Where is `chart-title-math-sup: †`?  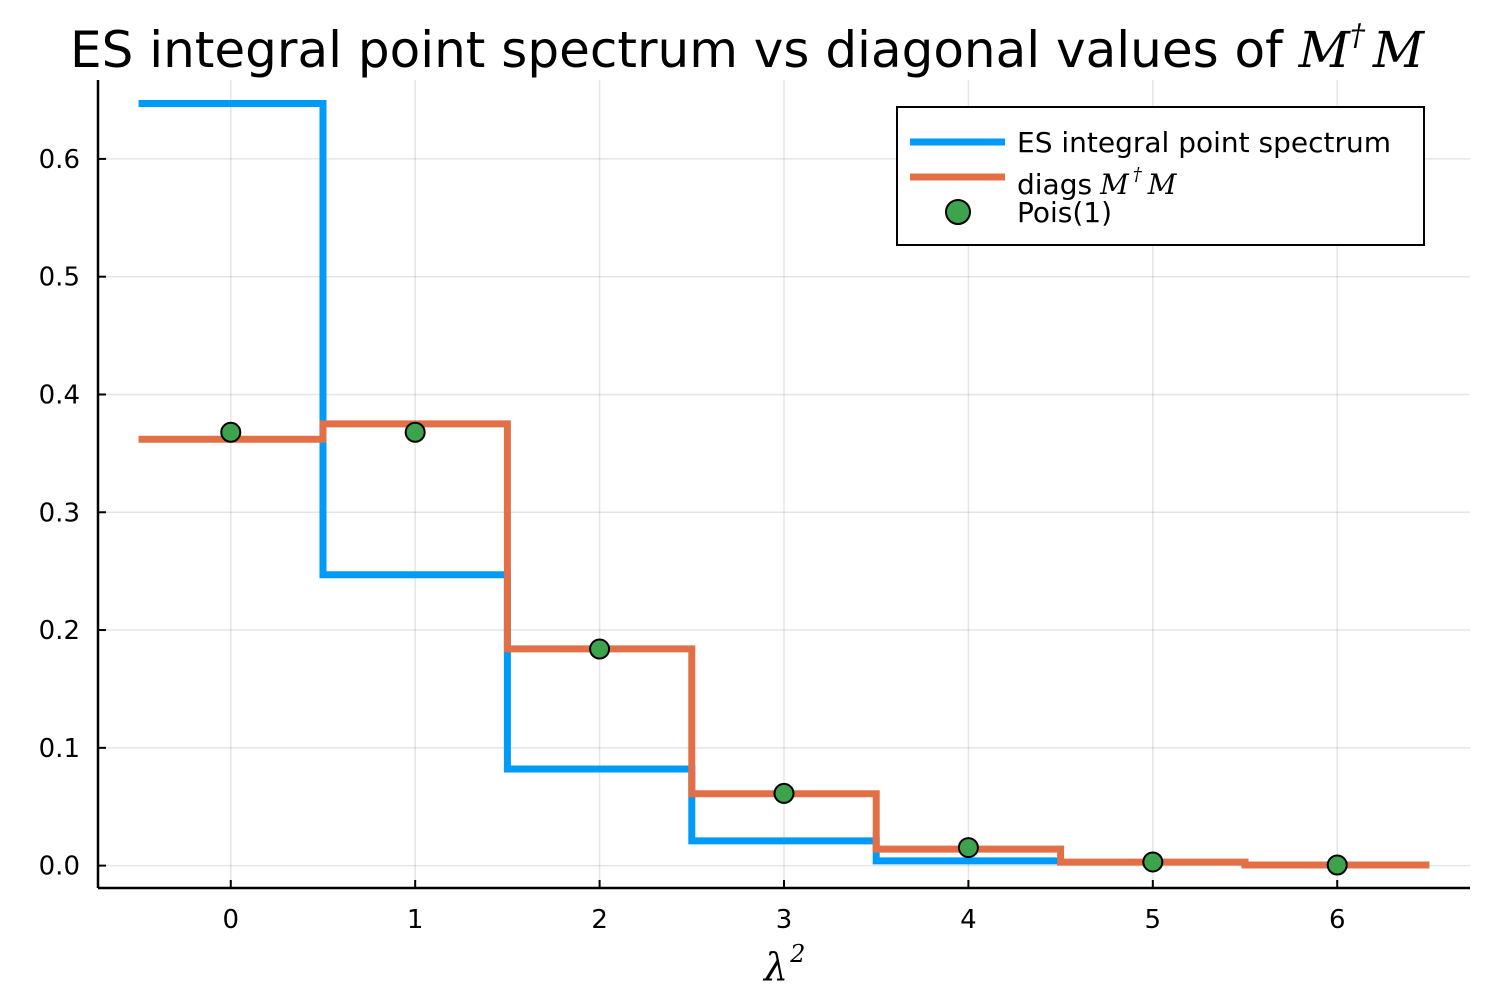
chart-title-math-sup: † is located at coordinates (1358, 35).